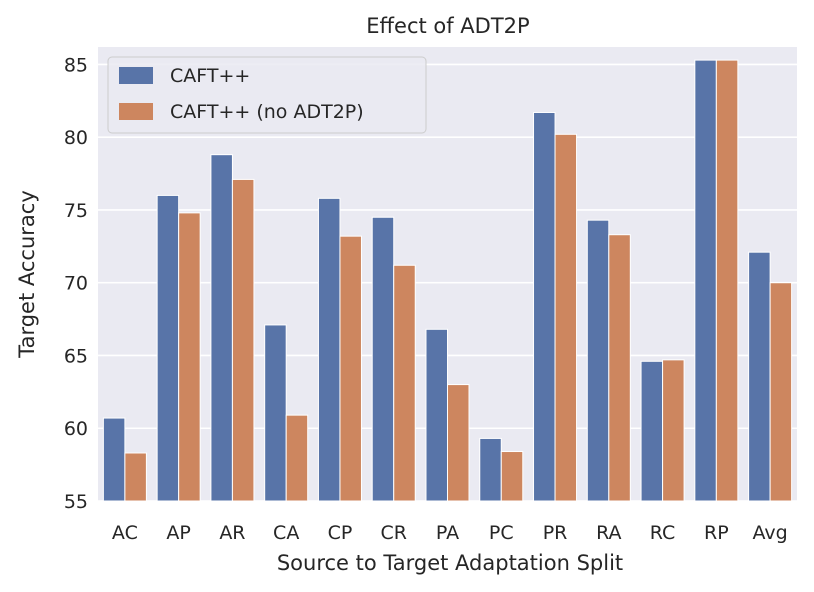 This screenshot has width=814, height=592. Describe the element at coordinates (555, 533) in the screenshot. I see `x-tick-label: PR` at that location.